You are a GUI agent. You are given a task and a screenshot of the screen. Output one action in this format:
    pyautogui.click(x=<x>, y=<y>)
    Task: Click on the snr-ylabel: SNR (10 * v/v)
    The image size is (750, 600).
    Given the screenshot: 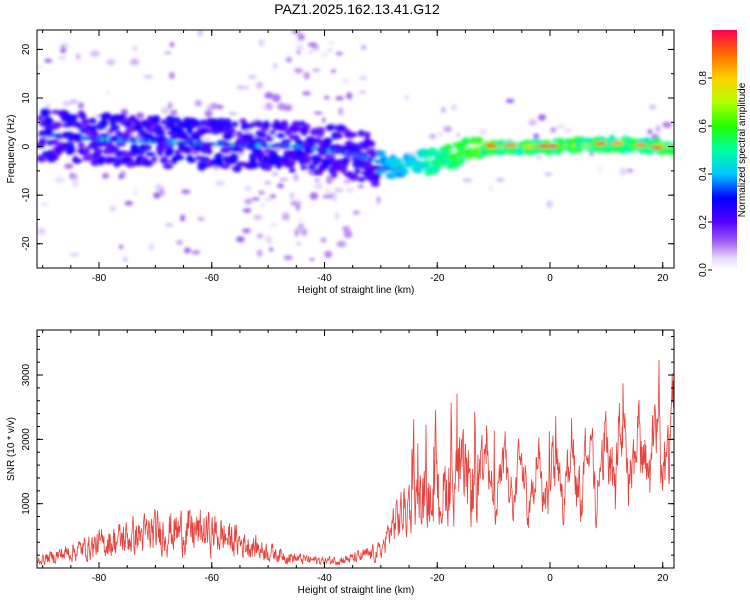 What is the action you would take?
    pyautogui.click(x=11, y=449)
    